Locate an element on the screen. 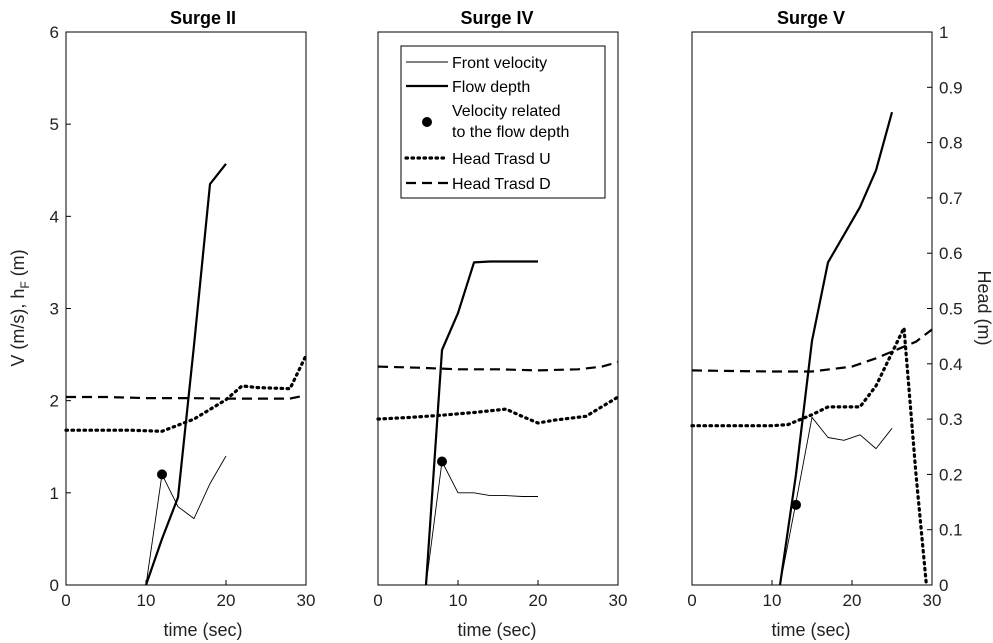 Image resolution: width=993 pixels, height=643 pixels. right-y-tick-label: 0.5 is located at coordinates (951, 309).